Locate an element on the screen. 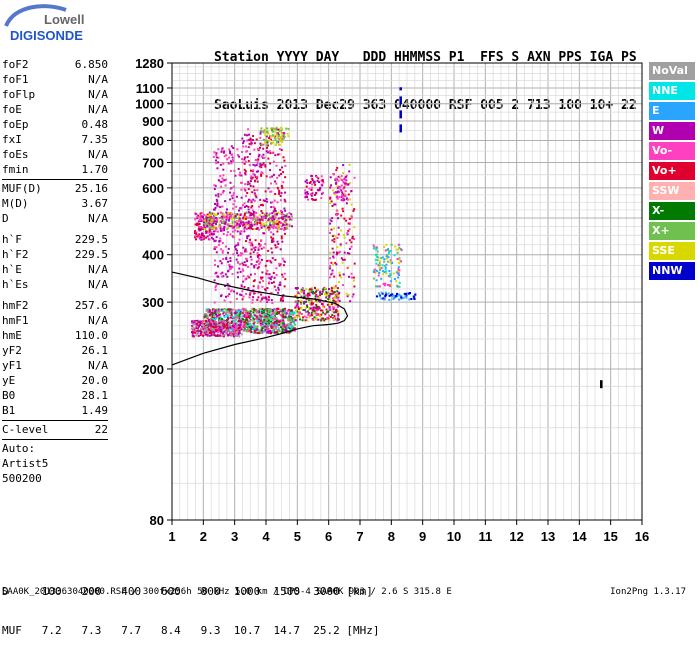  param-row-clevel: C-level 22 is located at coordinates (55, 429).